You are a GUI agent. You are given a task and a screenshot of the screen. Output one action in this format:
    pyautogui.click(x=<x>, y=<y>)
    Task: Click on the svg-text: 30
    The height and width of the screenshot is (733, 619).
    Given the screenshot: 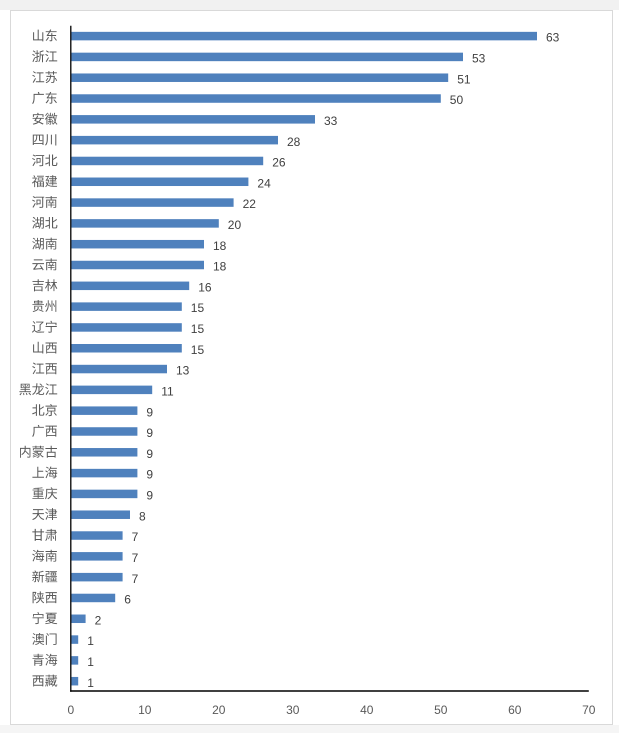 What is the action you would take?
    pyautogui.click(x=293, y=710)
    